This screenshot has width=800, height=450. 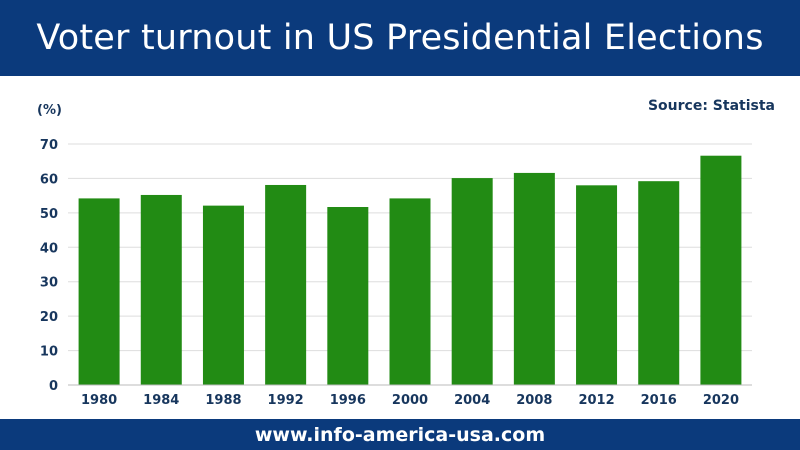 What do you see at coordinates (348, 296) in the screenshot?
I see `bar-1996` at bounding box center [348, 296].